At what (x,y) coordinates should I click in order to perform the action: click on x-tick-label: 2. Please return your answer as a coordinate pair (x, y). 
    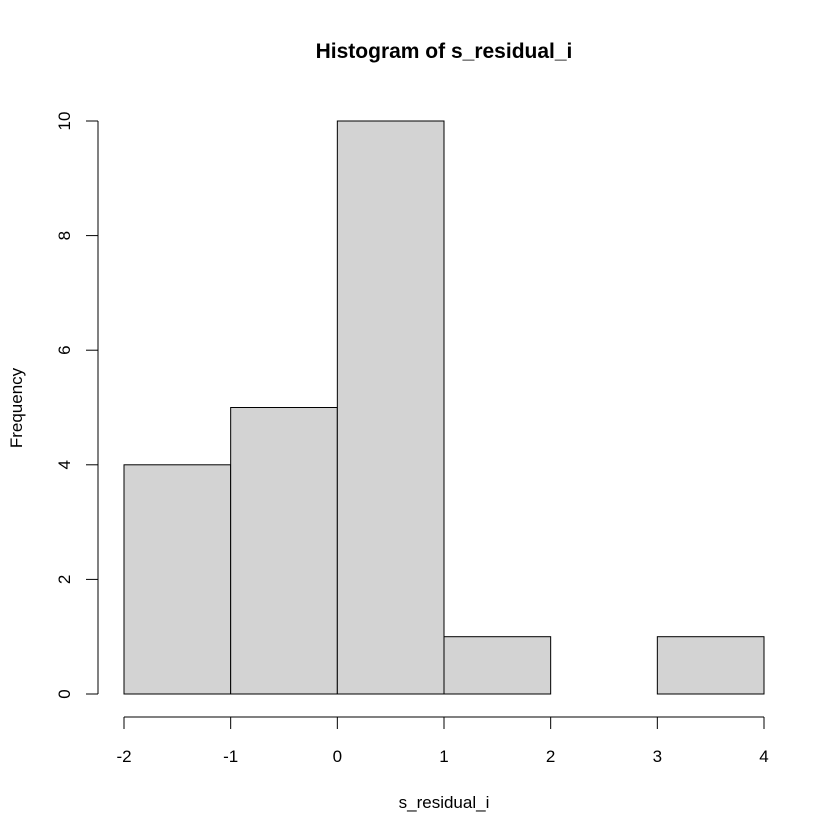
    Looking at the image, I should click on (550, 756).